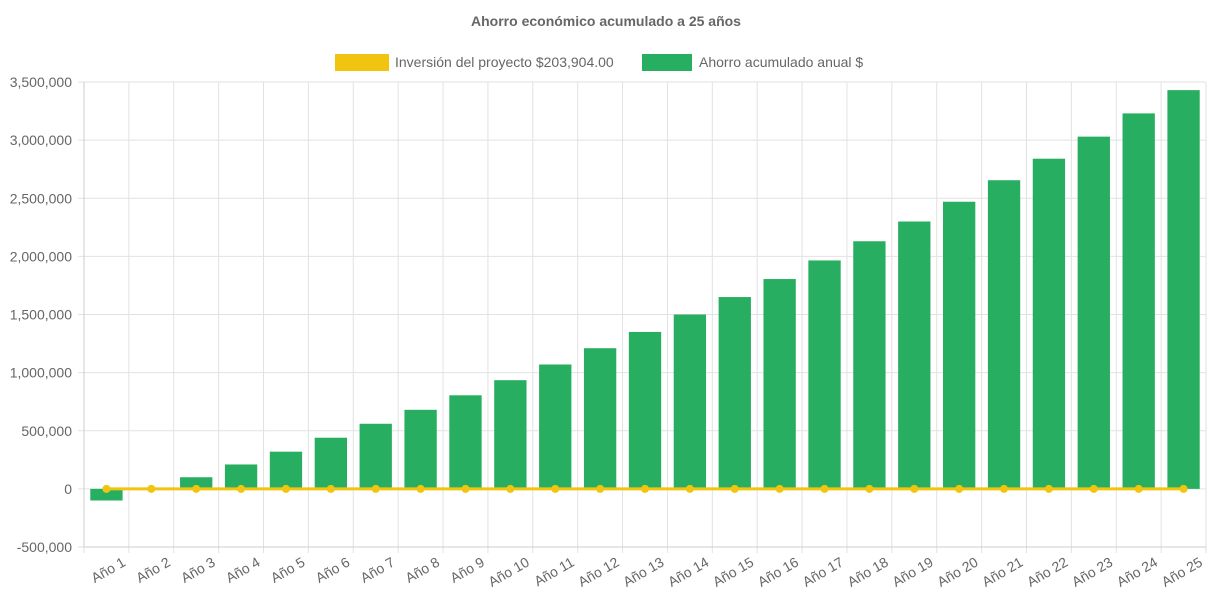 Image resolution: width=1213 pixels, height=606 pixels. What do you see at coordinates (667, 62) in the screenshot?
I see `legend-swatch-savings` at bounding box center [667, 62].